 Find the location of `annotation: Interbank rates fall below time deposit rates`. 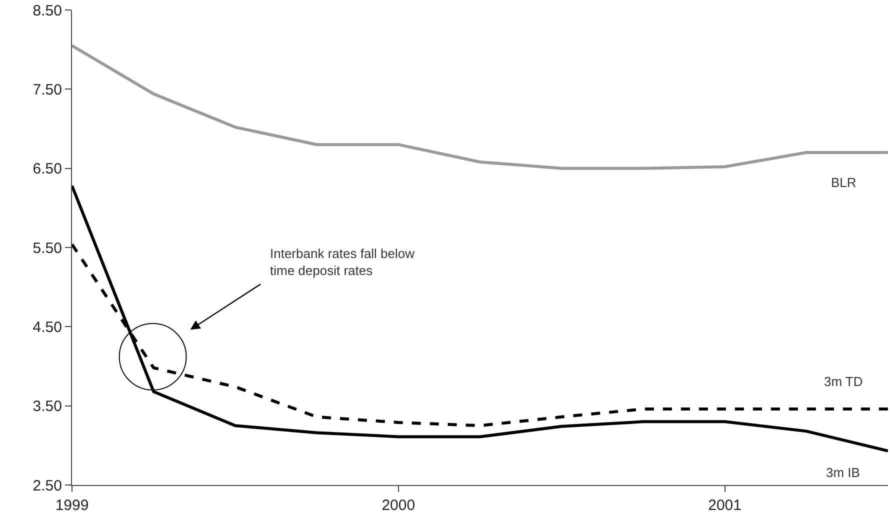

annotation: Interbank rates fall below time deposit rates is located at coordinates (343, 262).